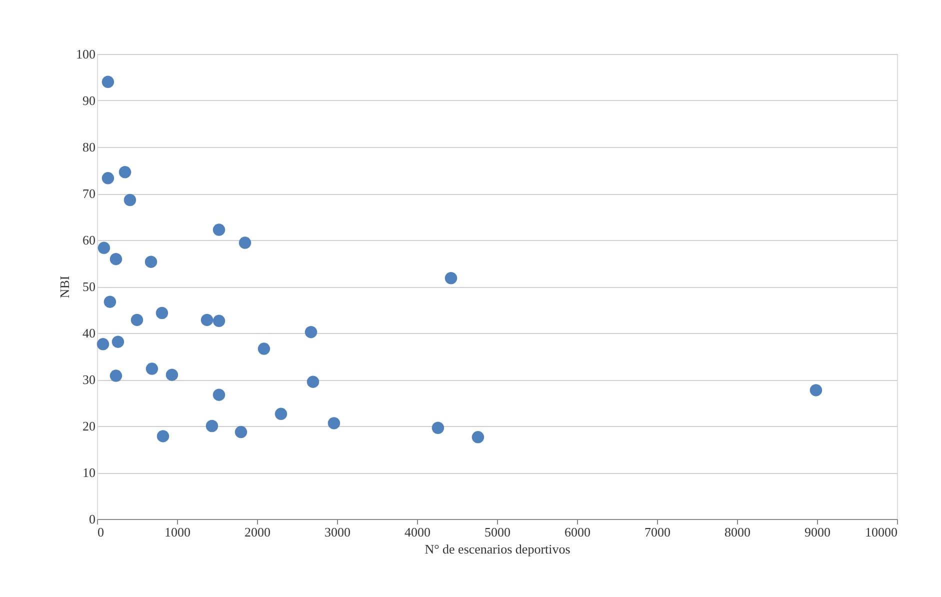 The width and height of the screenshot is (941, 597). Describe the element at coordinates (417, 532) in the screenshot. I see `x-tick-label: 4000` at that location.